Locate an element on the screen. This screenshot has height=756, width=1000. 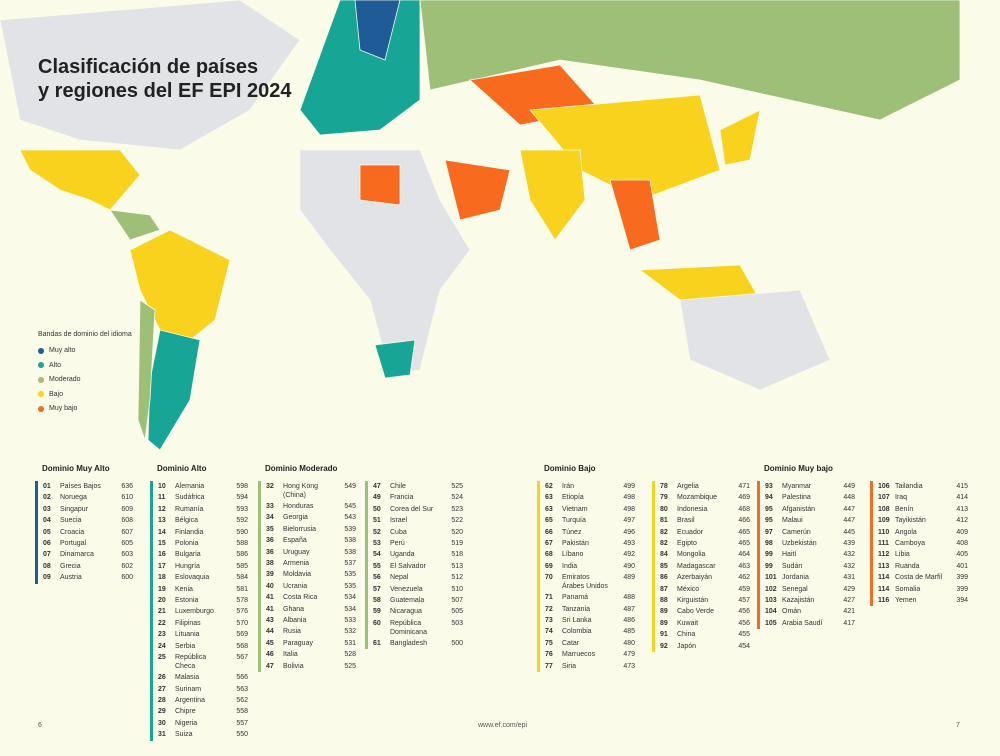
score: 485 is located at coordinates (629, 632).